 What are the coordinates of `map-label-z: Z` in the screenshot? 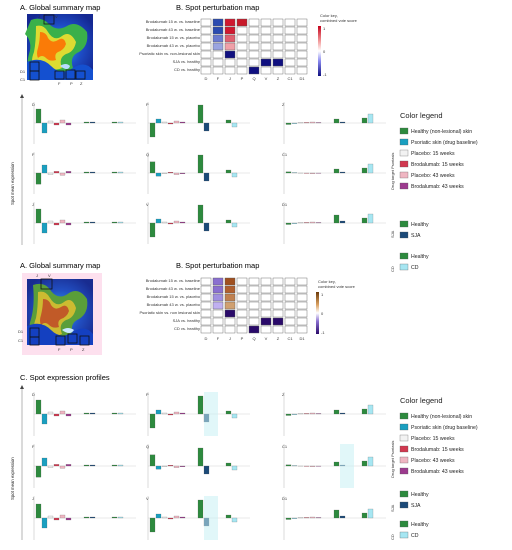 It's located at (81, 83).